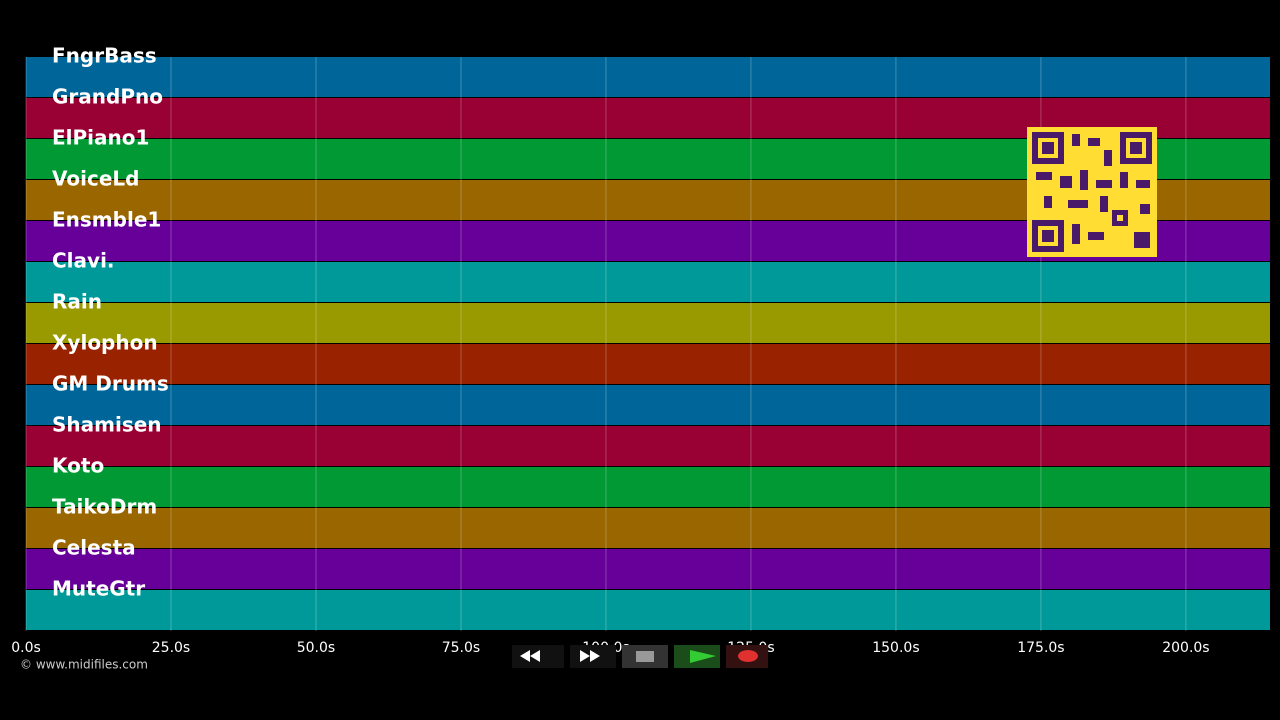  Describe the element at coordinates (98, 589) in the screenshot. I see `track-name: MuteGtr` at that location.